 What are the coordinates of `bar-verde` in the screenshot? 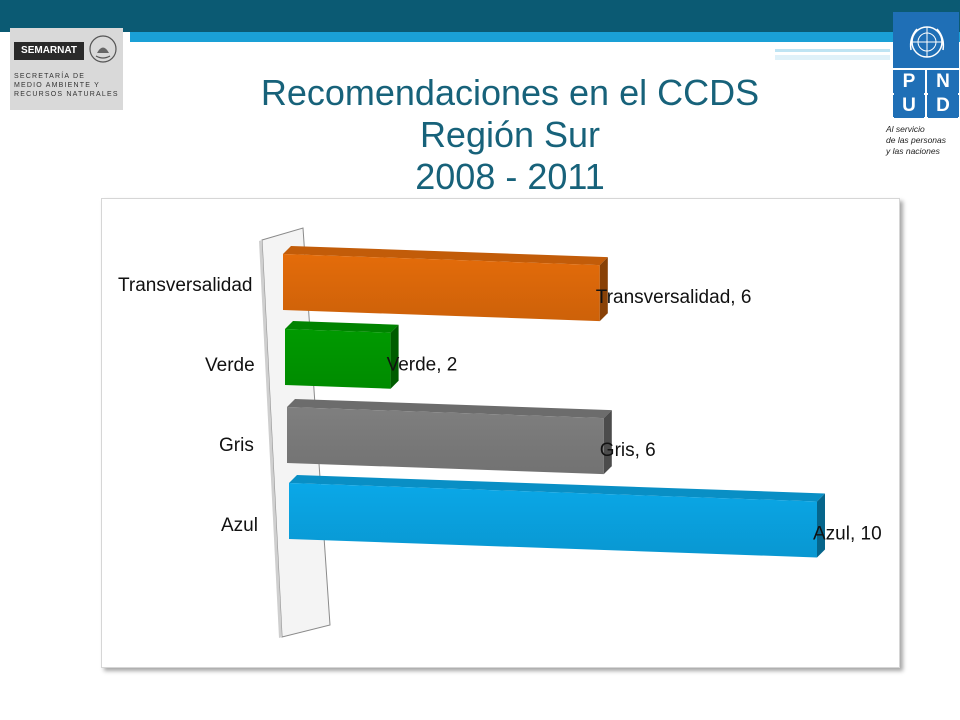 It's located at (342, 355).